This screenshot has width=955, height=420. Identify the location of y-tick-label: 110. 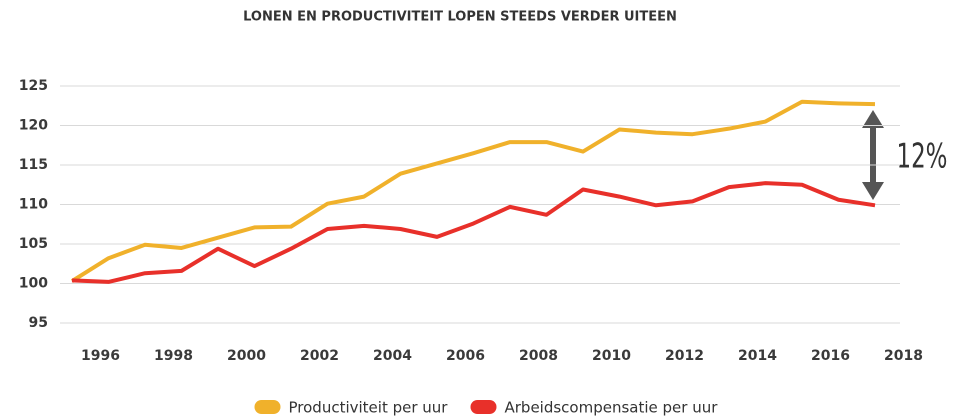
(33, 205).